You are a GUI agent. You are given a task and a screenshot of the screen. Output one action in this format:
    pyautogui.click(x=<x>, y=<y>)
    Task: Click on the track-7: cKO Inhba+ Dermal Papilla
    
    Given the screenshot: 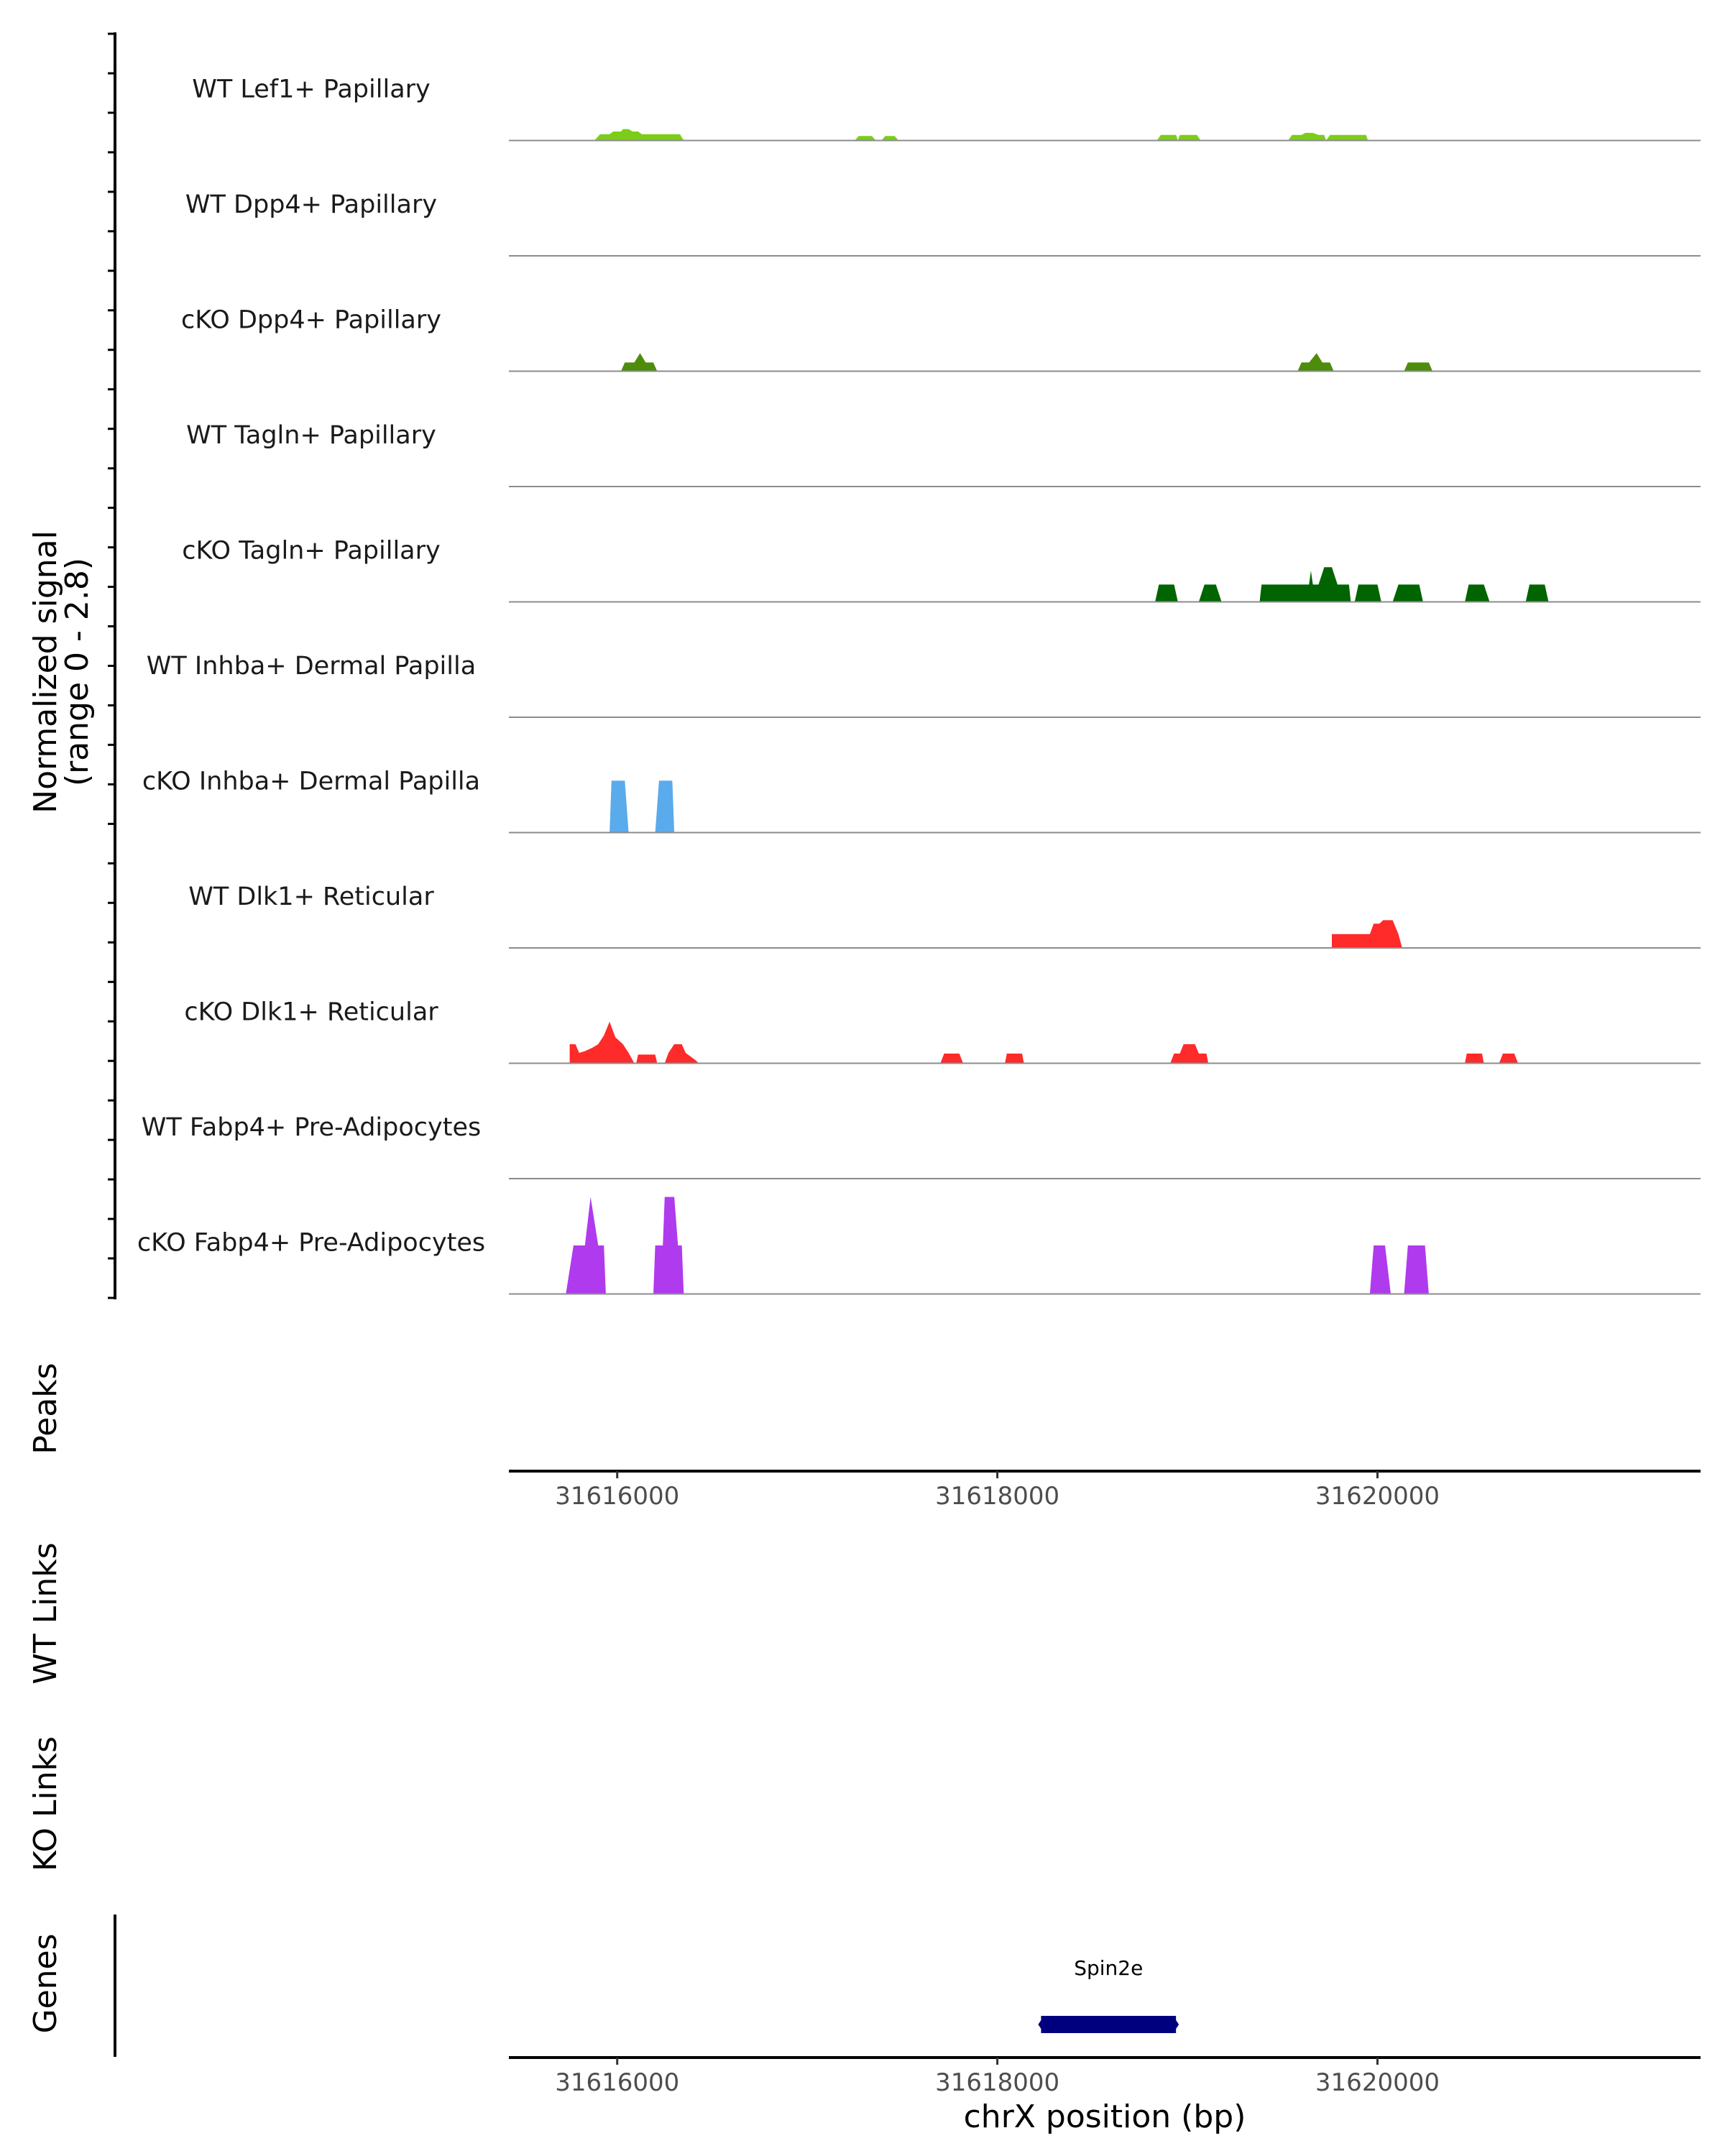 What is the action you would take?
    pyautogui.click(x=921, y=801)
    